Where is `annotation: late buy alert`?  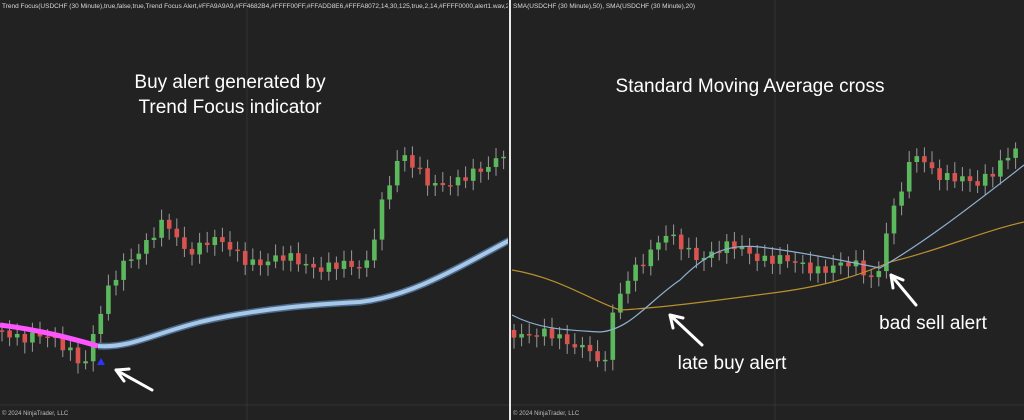
annotation: late buy alert is located at coordinates (733, 363).